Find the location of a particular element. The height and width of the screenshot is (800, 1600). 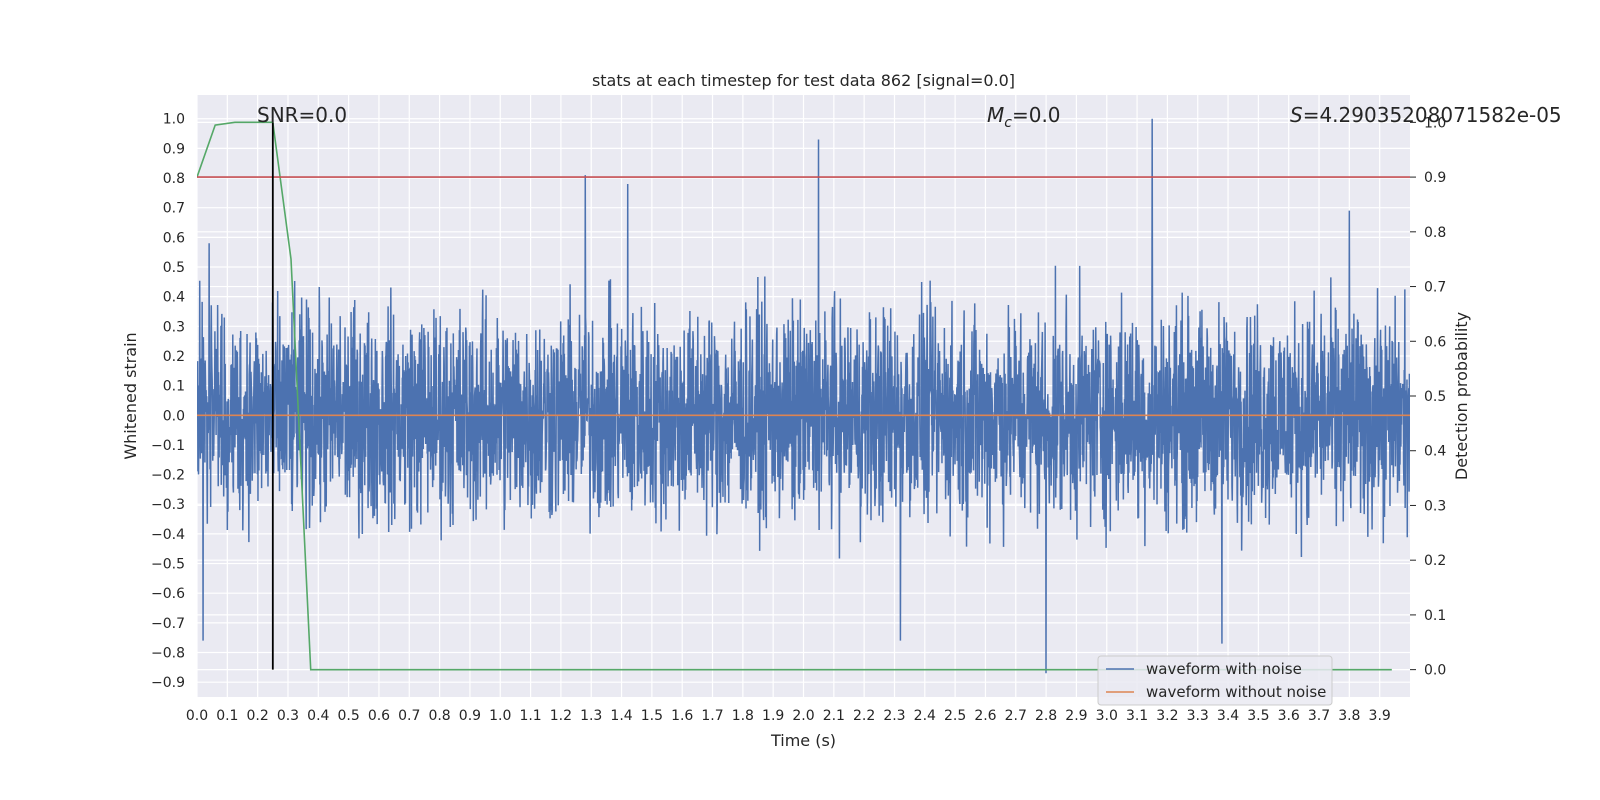

y-tick-label: 0.9 is located at coordinates (174, 149).